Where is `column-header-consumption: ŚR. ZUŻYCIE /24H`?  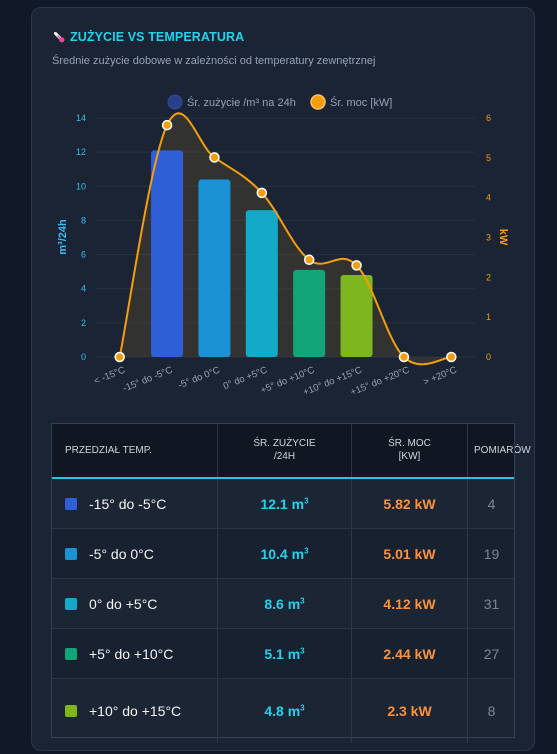
column-header-consumption: ŚR. ZUŻYCIE /24H is located at coordinates (284, 451).